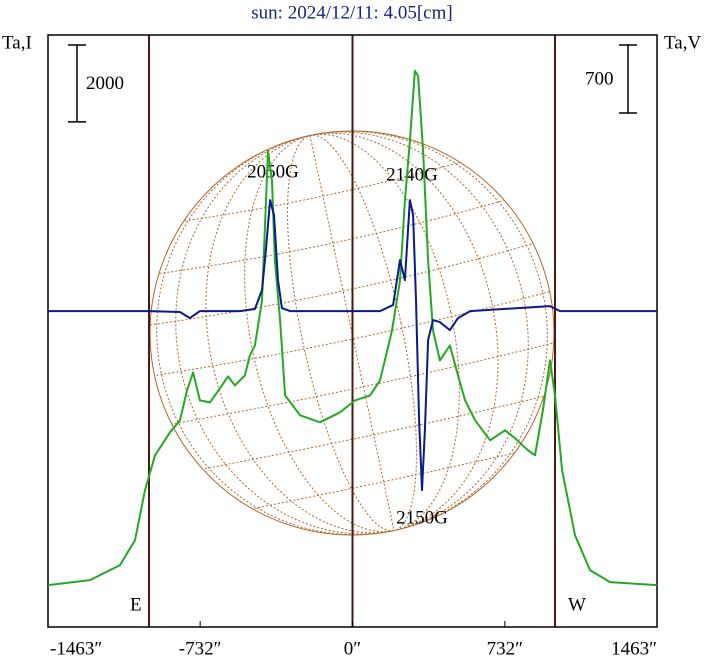  What do you see at coordinates (682, 42) in the screenshot?
I see `y2-axis-label: Ta,V` at bounding box center [682, 42].